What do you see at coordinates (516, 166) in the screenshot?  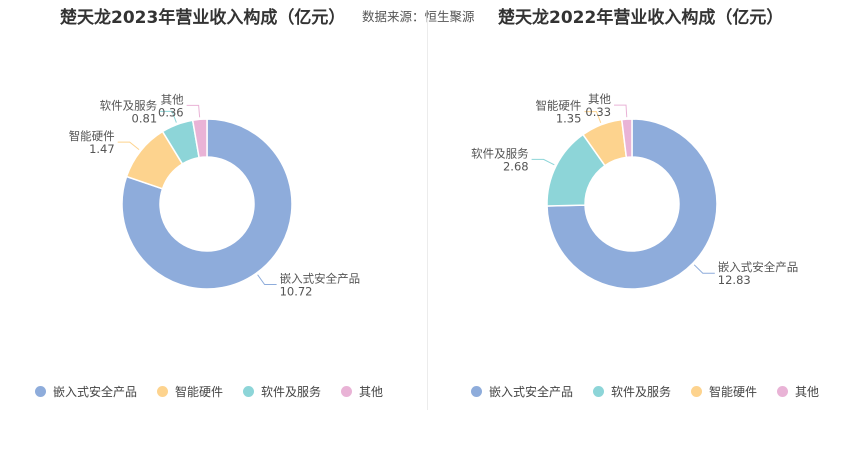 I see `slice-value-1-1: 2.68` at bounding box center [516, 166].